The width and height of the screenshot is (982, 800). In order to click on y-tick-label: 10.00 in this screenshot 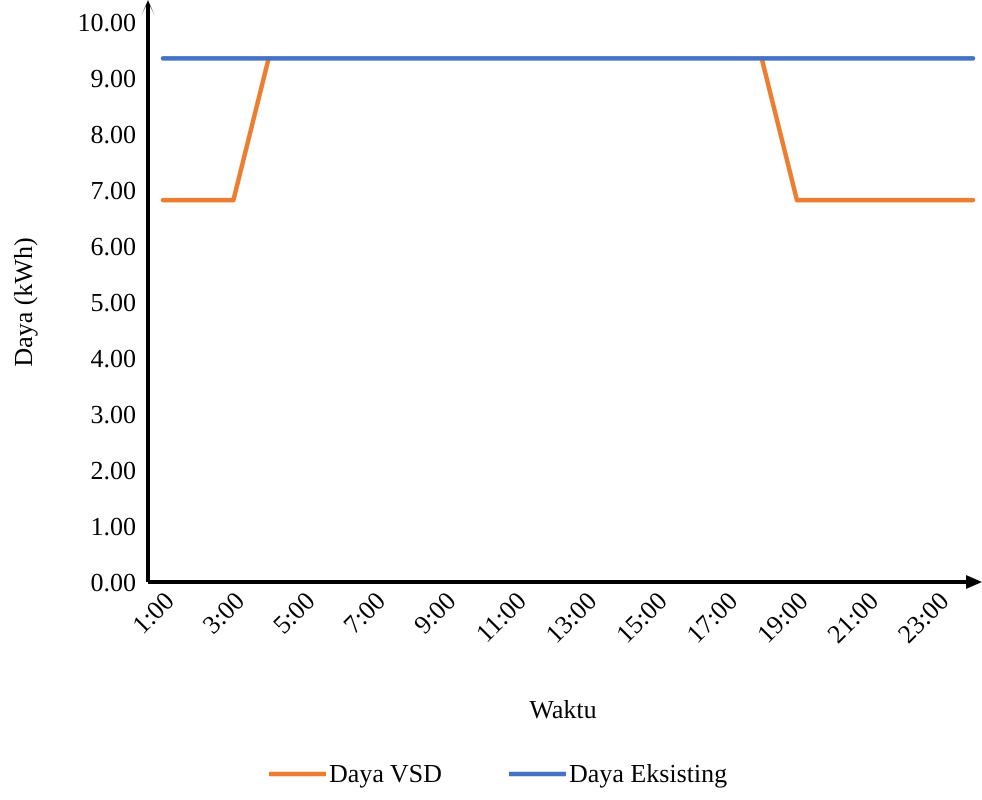, I will do `click(107, 23)`.